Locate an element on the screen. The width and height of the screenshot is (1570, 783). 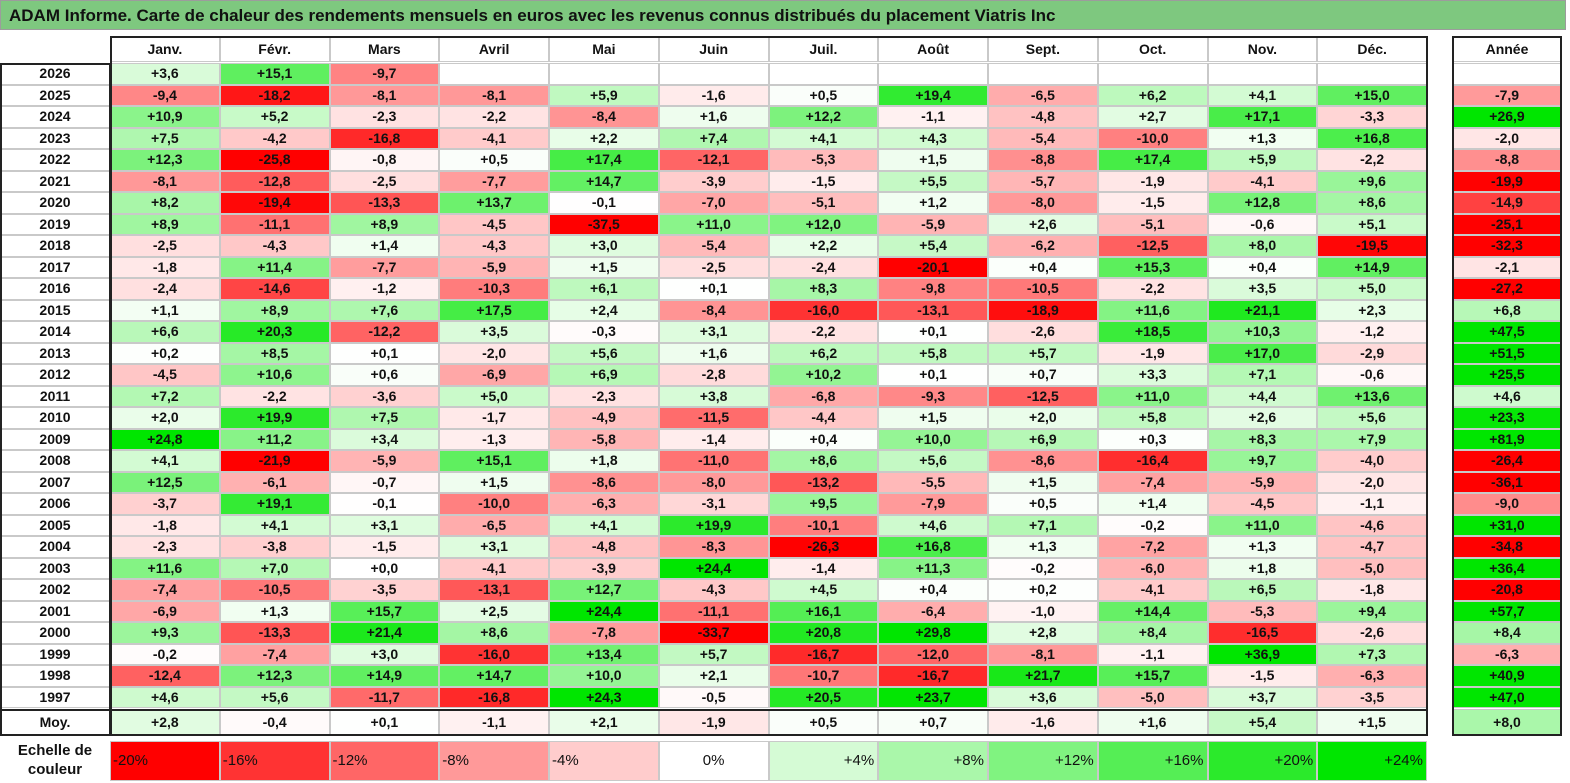
heatmap-cell: -18,2 is located at coordinates (274, 95).